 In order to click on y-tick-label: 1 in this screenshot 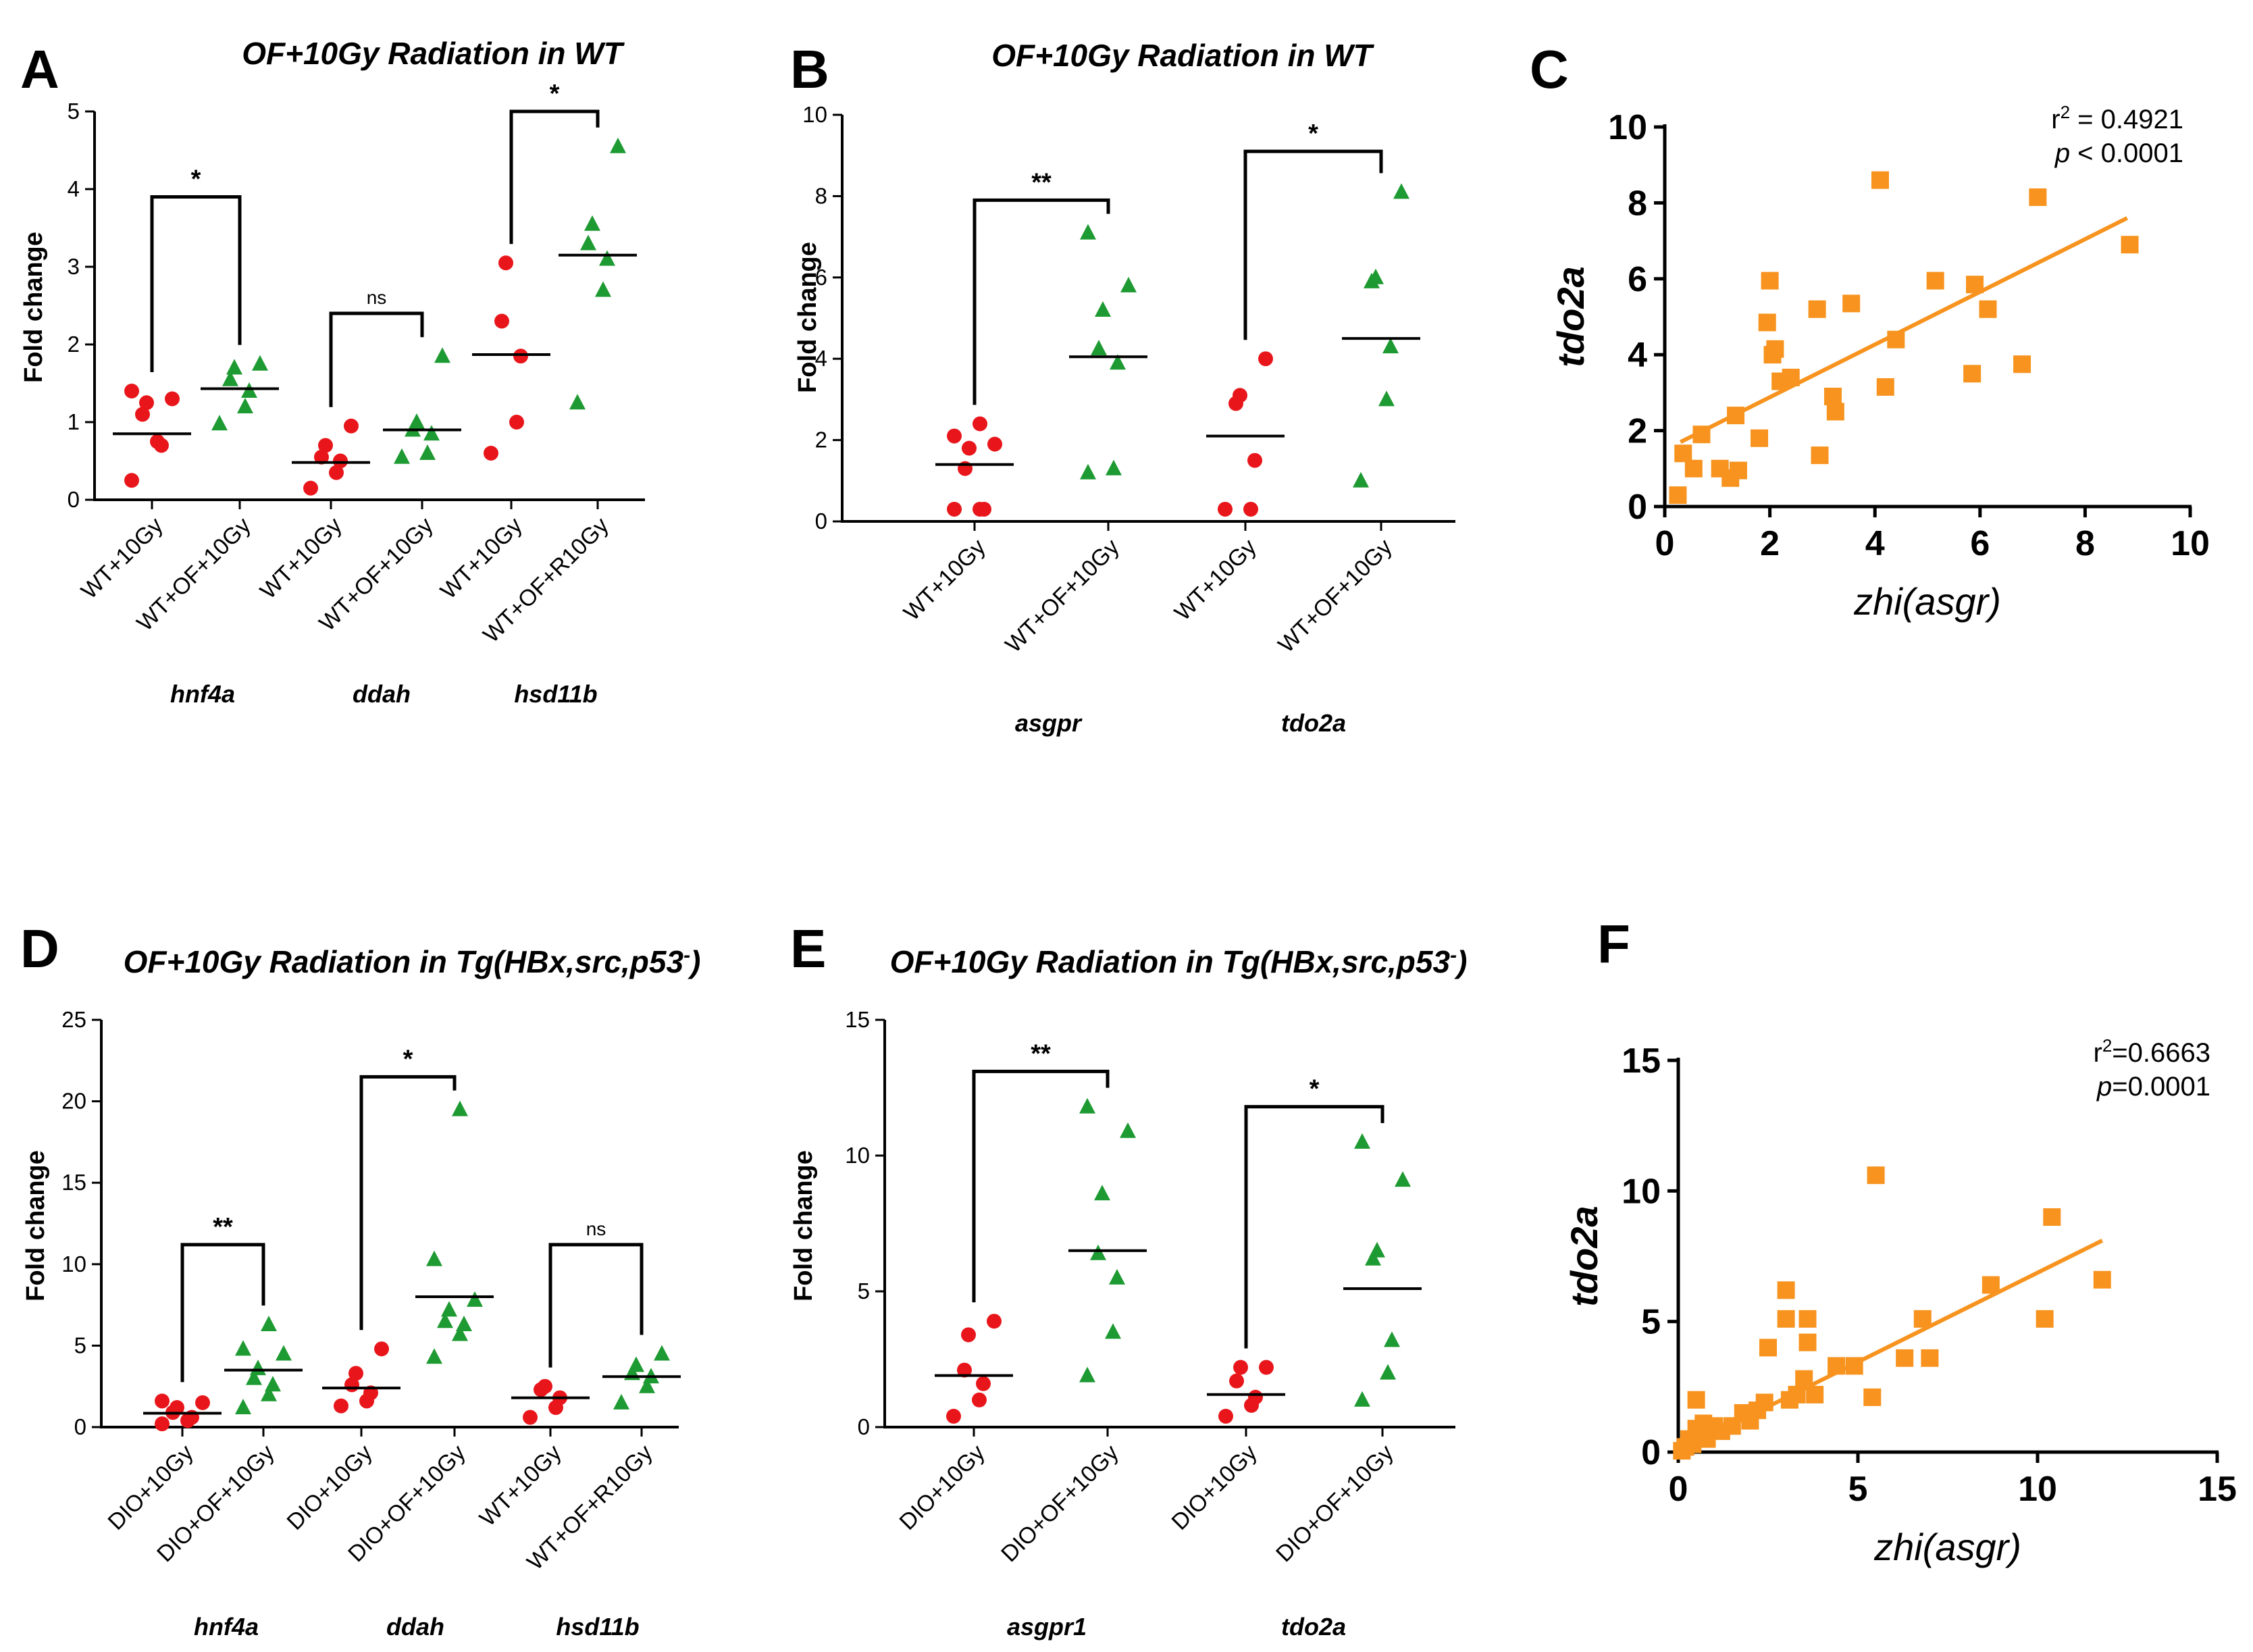, I will do `click(74, 421)`.